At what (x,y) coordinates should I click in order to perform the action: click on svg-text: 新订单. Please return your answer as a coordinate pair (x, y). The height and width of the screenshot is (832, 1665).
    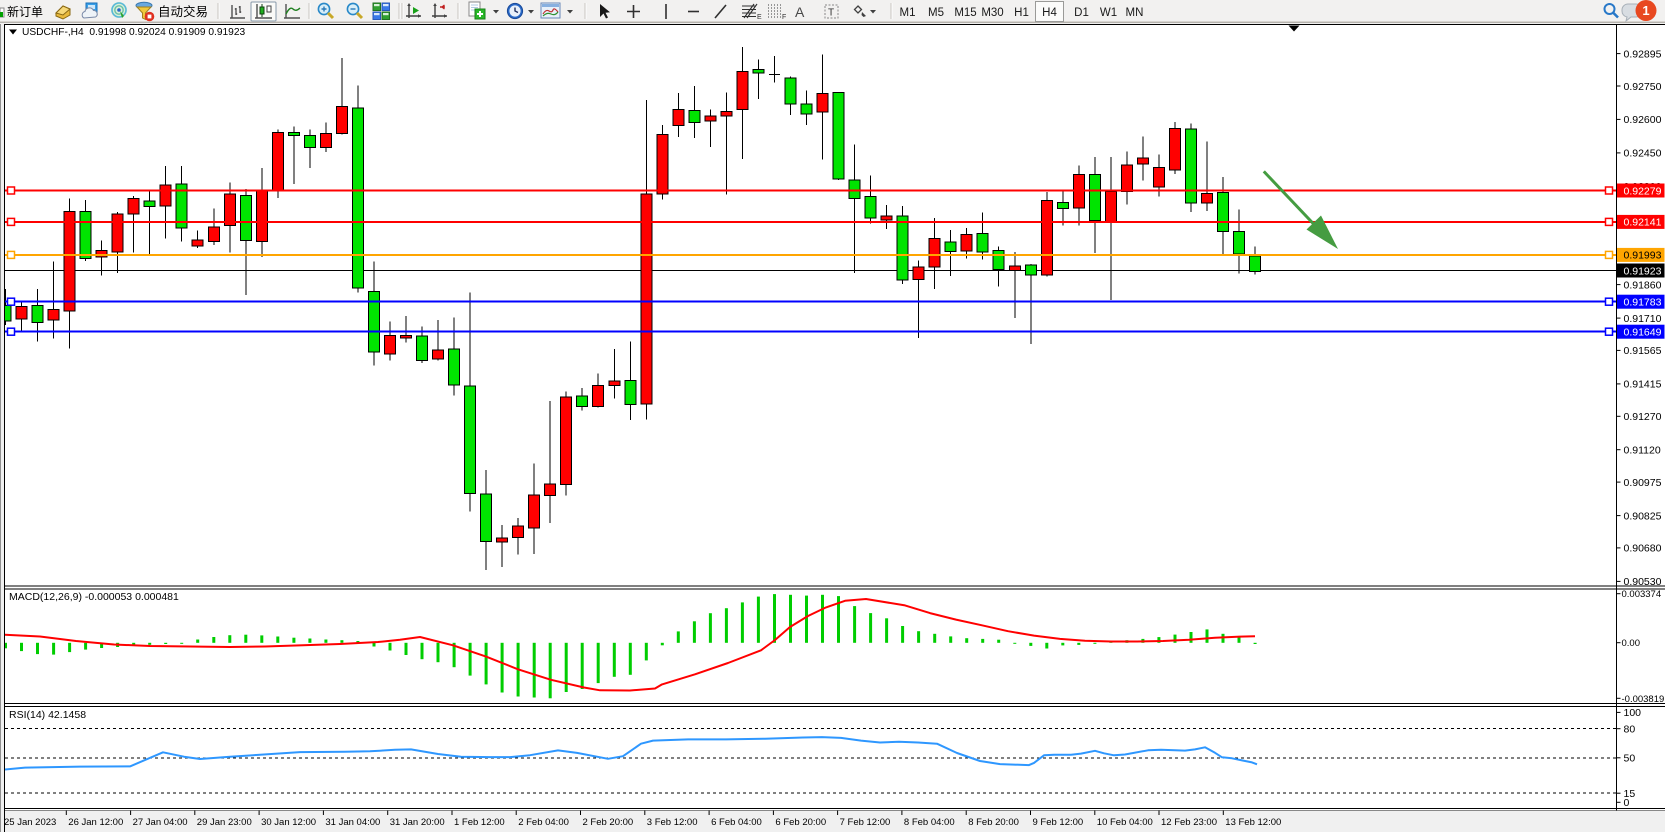
    Looking at the image, I should click on (25, 11).